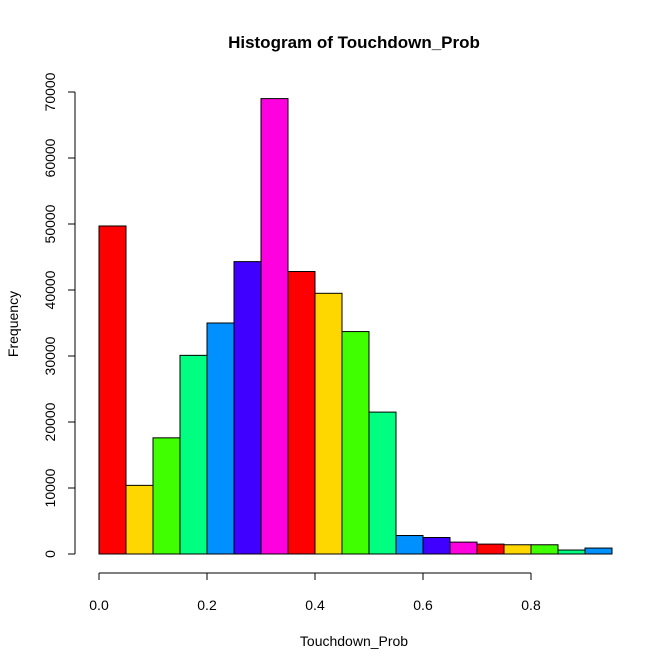 This screenshot has height=671, width=672. I want to click on y-tick-label: 60000, so click(50, 157).